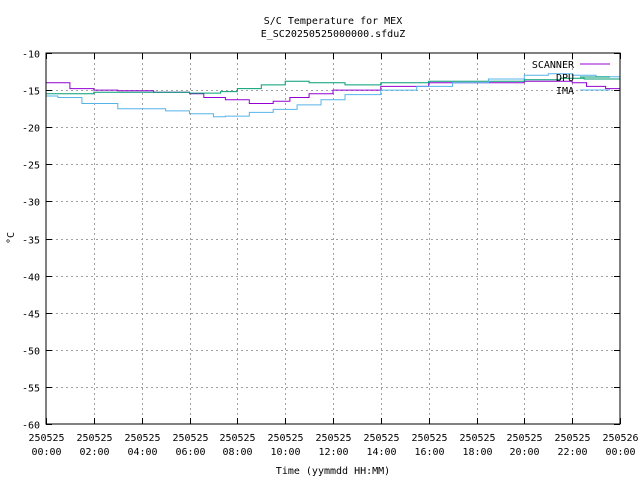 This screenshot has height=480, width=640. Describe the element at coordinates (31, 278) in the screenshot. I see `y-tick-label: -40` at that location.